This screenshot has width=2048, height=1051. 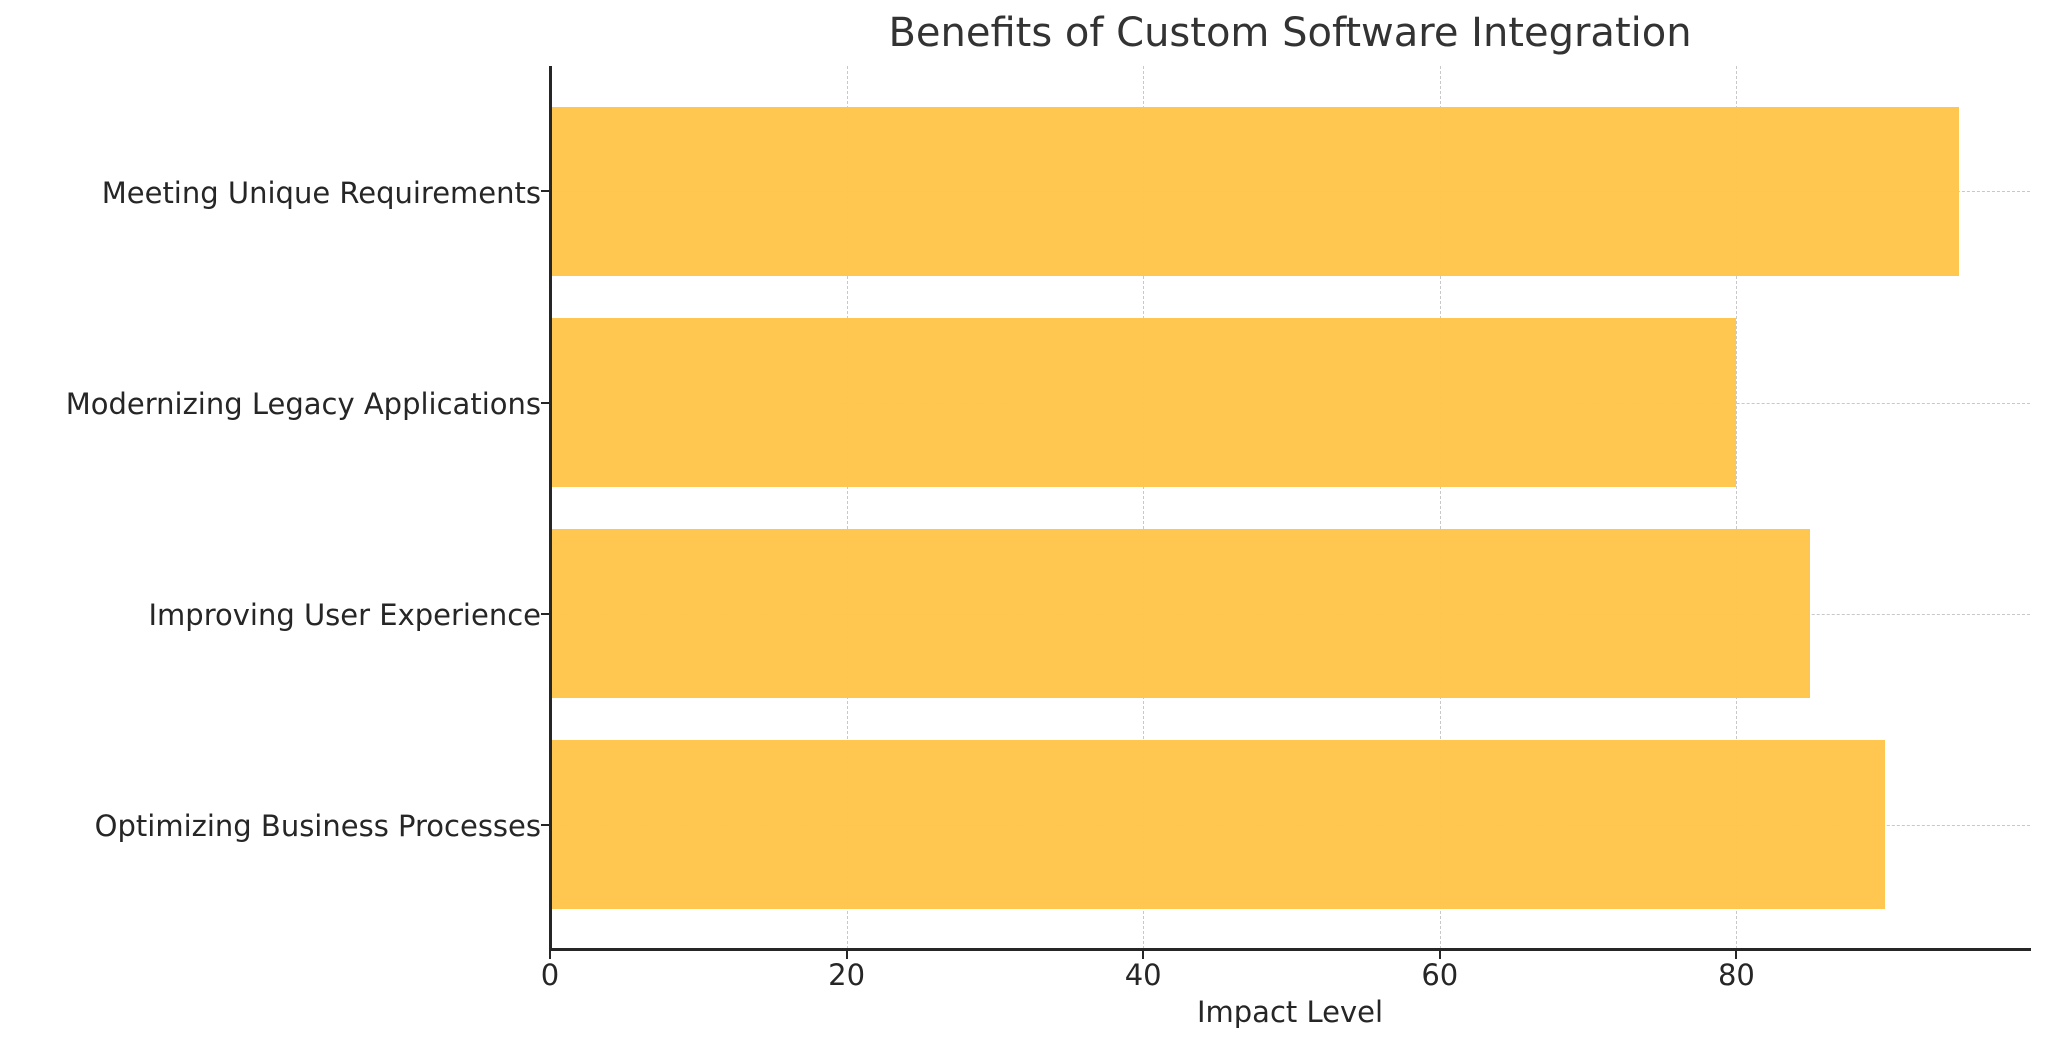 What do you see at coordinates (303, 404) in the screenshot?
I see `y-tick-label: Modernizing Legacy Applications` at bounding box center [303, 404].